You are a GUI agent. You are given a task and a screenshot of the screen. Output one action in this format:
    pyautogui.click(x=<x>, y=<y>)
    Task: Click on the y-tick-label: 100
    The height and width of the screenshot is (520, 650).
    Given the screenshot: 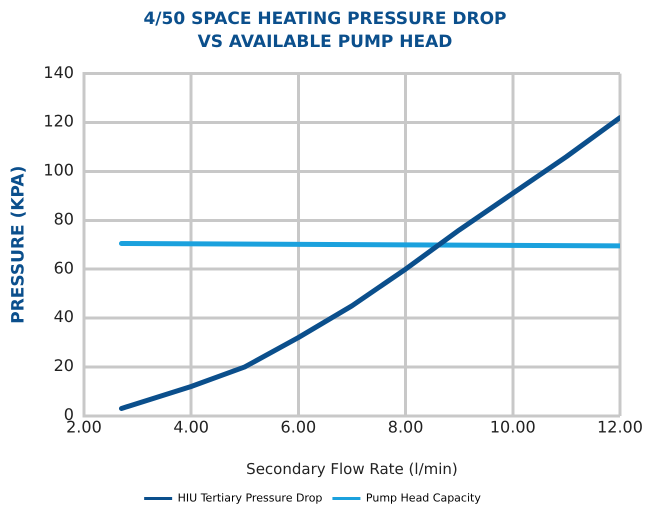 What is the action you would take?
    pyautogui.click(x=58, y=170)
    